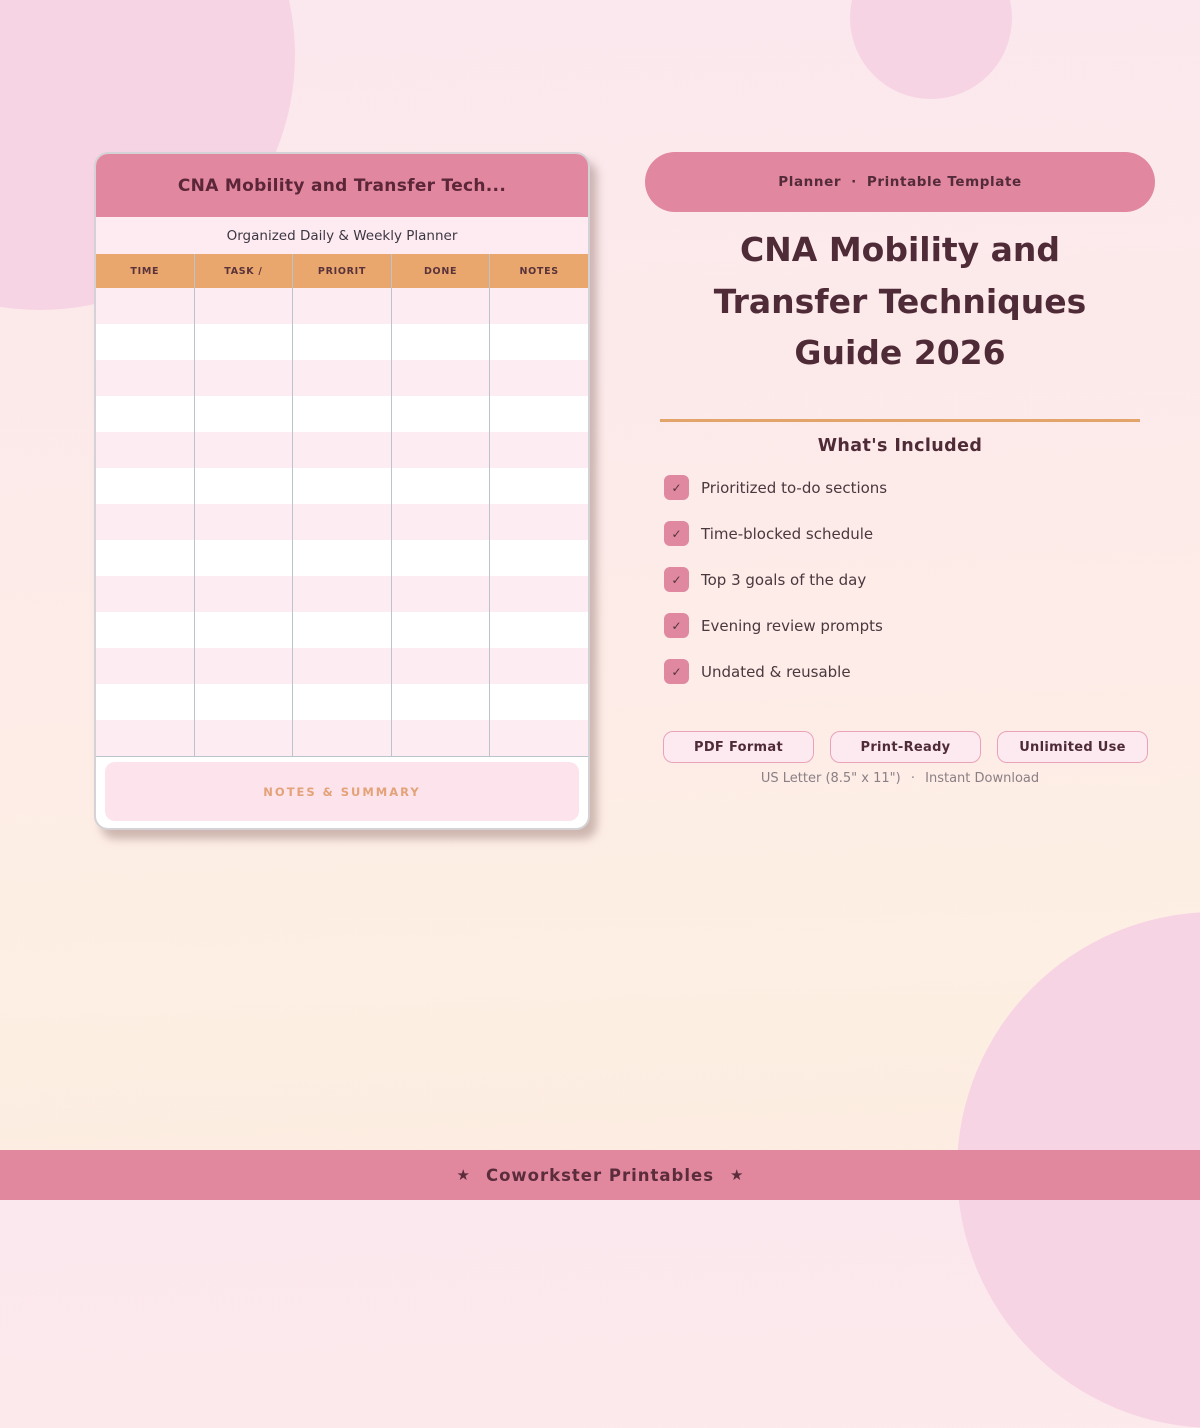 The height and width of the screenshot is (1428, 1200). Describe the element at coordinates (538, 271) in the screenshot. I see `column-header-notes: NOTES` at that location.